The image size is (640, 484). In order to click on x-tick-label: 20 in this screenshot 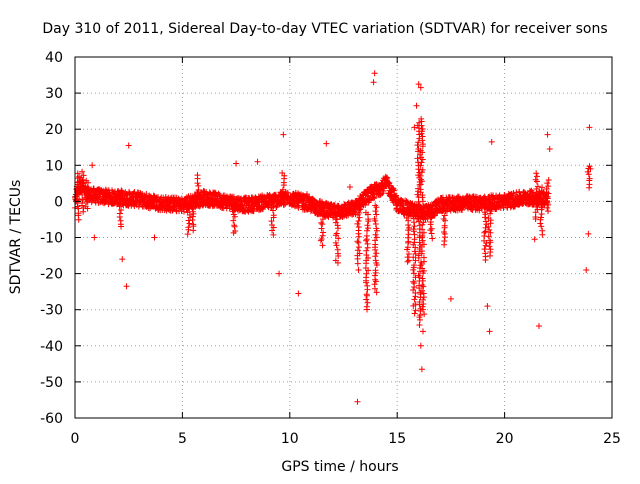, I will do `click(505, 439)`.